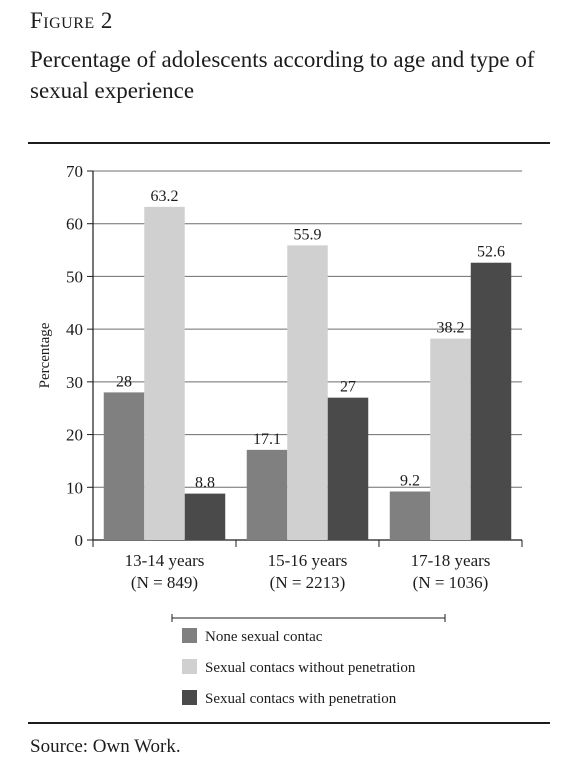 The width and height of the screenshot is (580, 784). What do you see at coordinates (74, 382) in the screenshot?
I see `y-tick-label: 30` at bounding box center [74, 382].